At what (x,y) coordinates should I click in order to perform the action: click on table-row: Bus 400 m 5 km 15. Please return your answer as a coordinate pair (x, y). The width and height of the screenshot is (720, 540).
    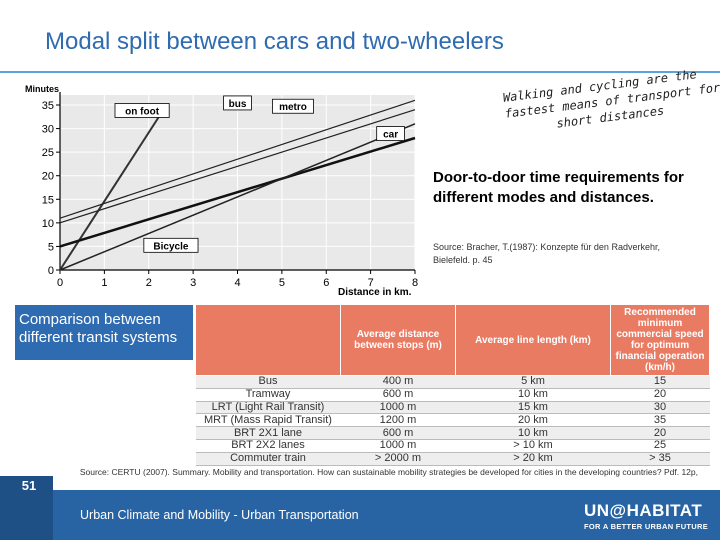
    Looking at the image, I should click on (452, 382).